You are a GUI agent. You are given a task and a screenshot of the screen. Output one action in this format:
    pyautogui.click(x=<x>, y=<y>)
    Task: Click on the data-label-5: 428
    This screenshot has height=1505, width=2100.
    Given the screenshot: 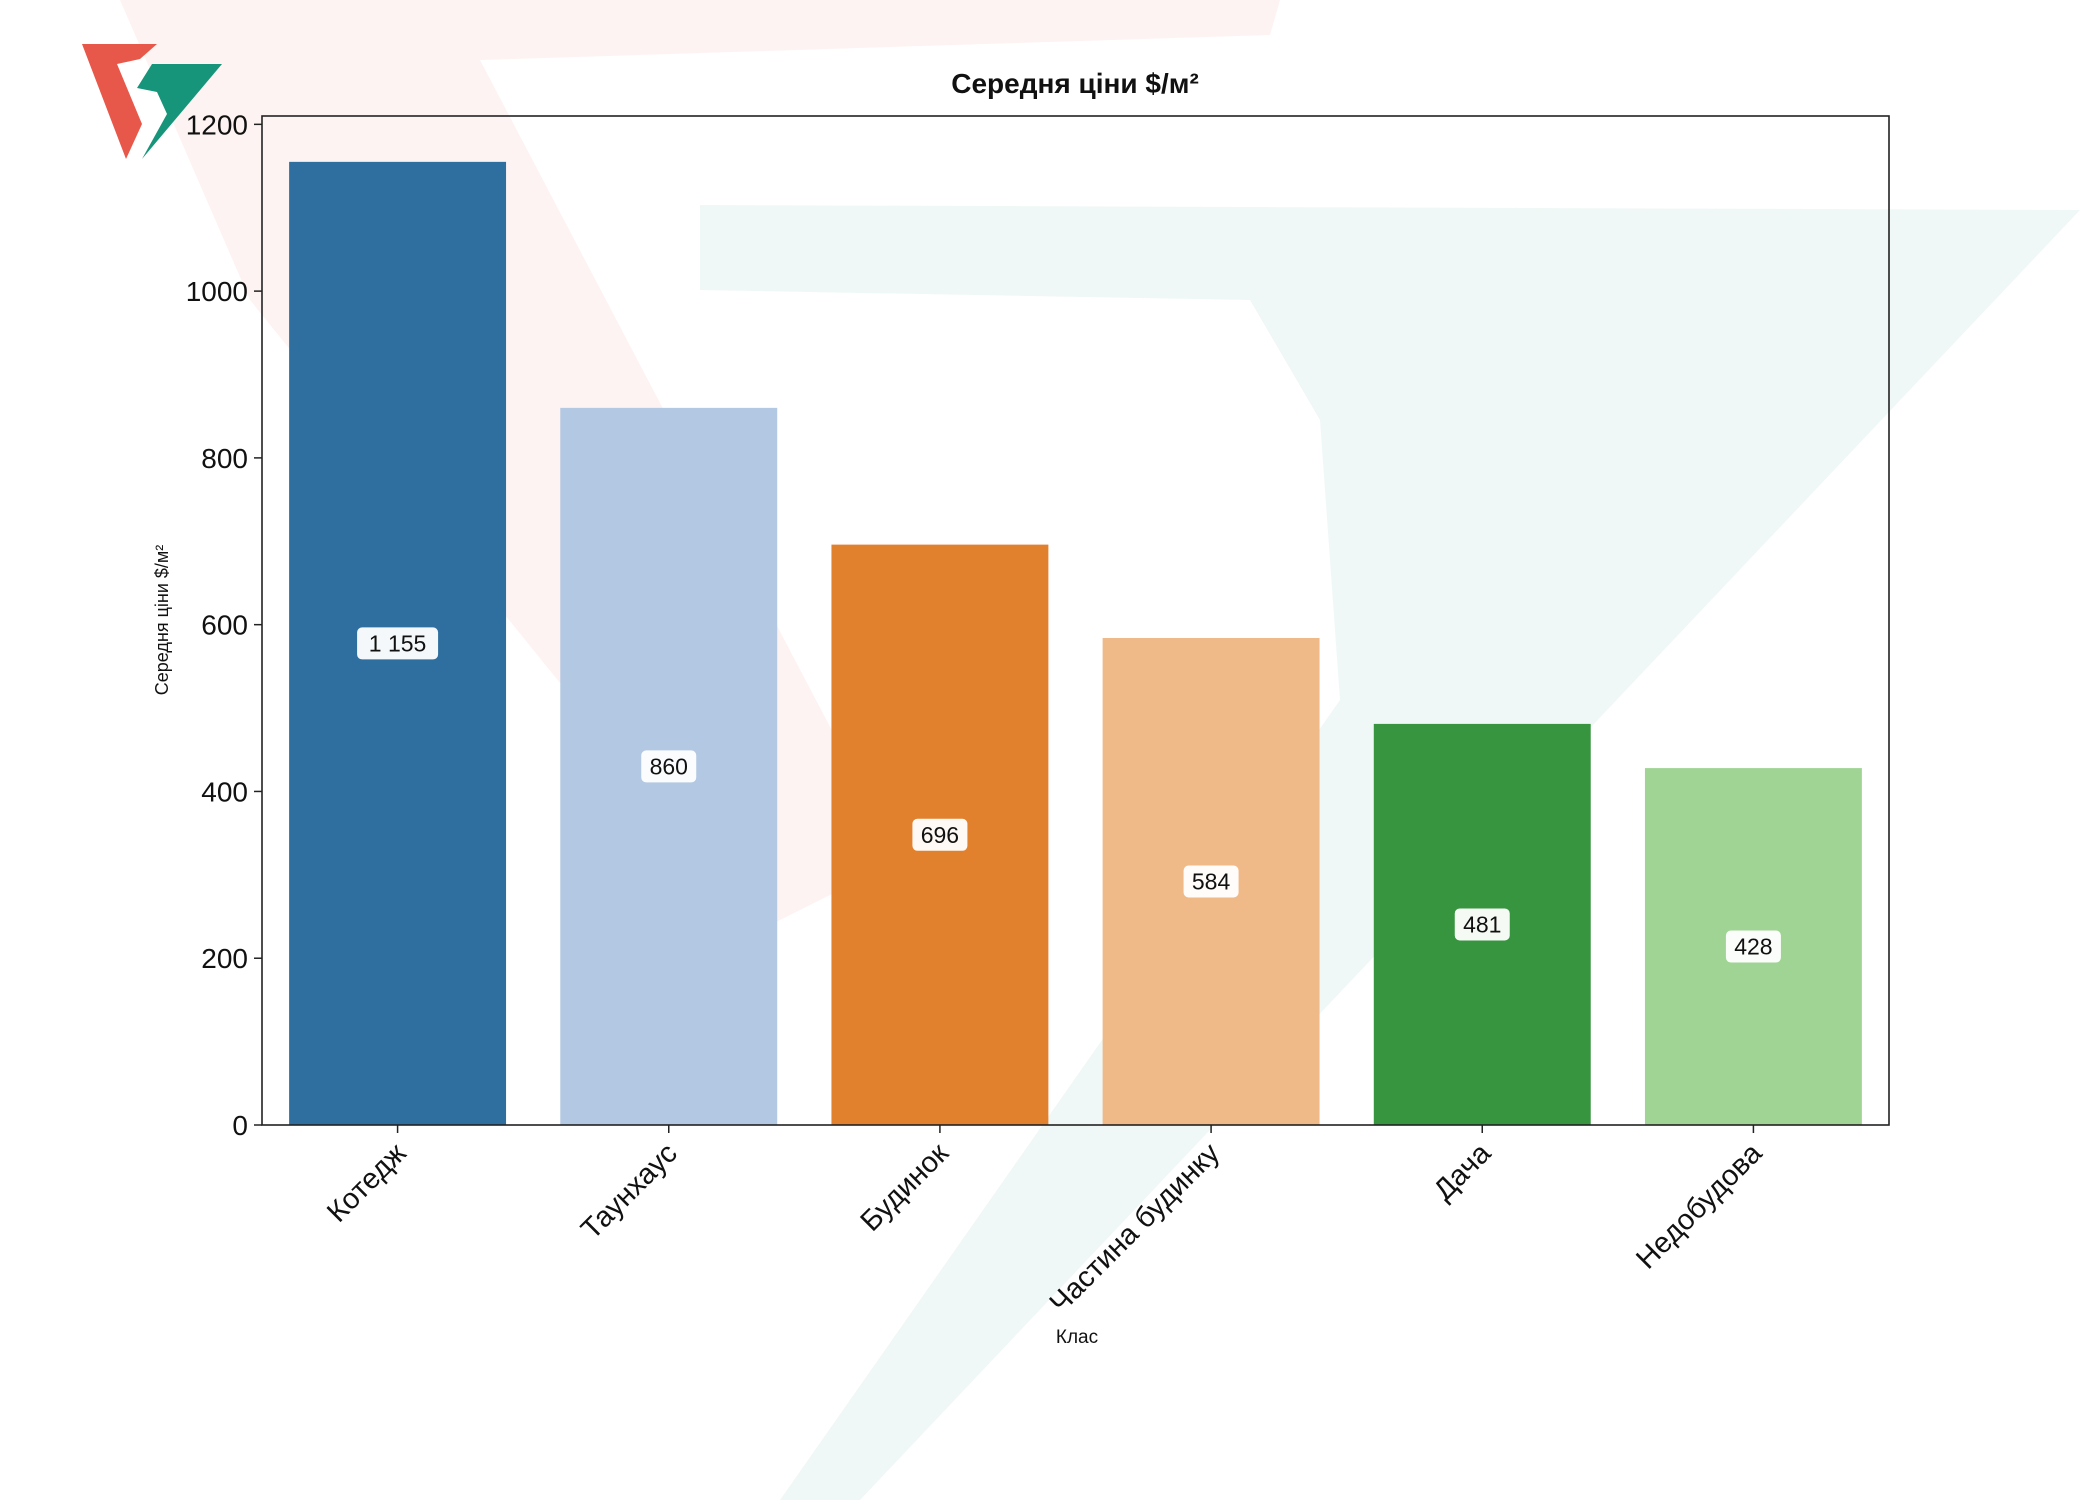 What is the action you would take?
    pyautogui.click(x=1753, y=947)
    